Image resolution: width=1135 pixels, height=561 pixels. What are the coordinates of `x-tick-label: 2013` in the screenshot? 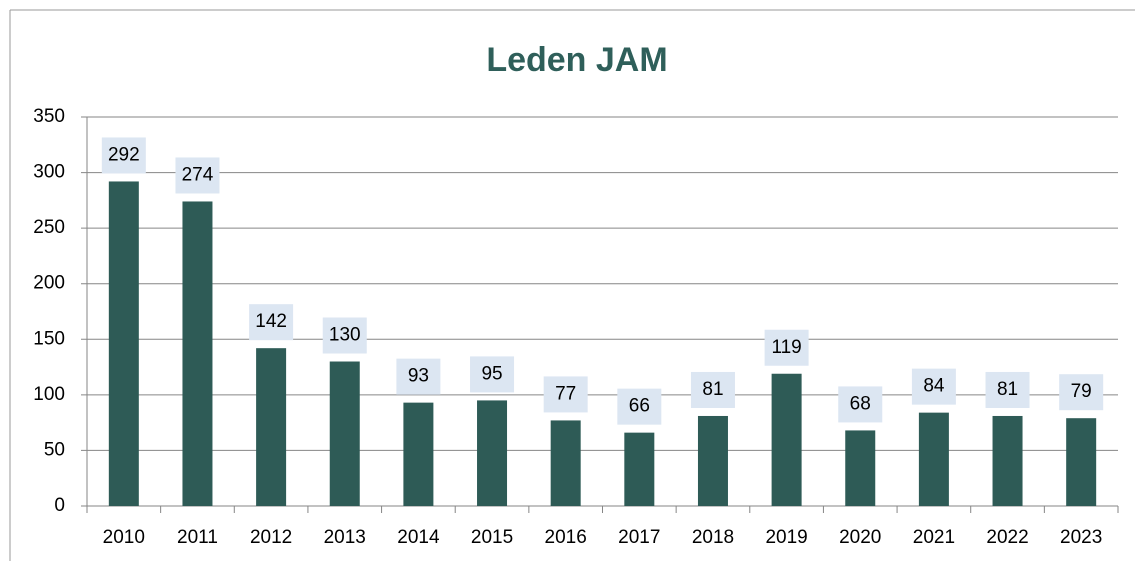 It's located at (345, 537).